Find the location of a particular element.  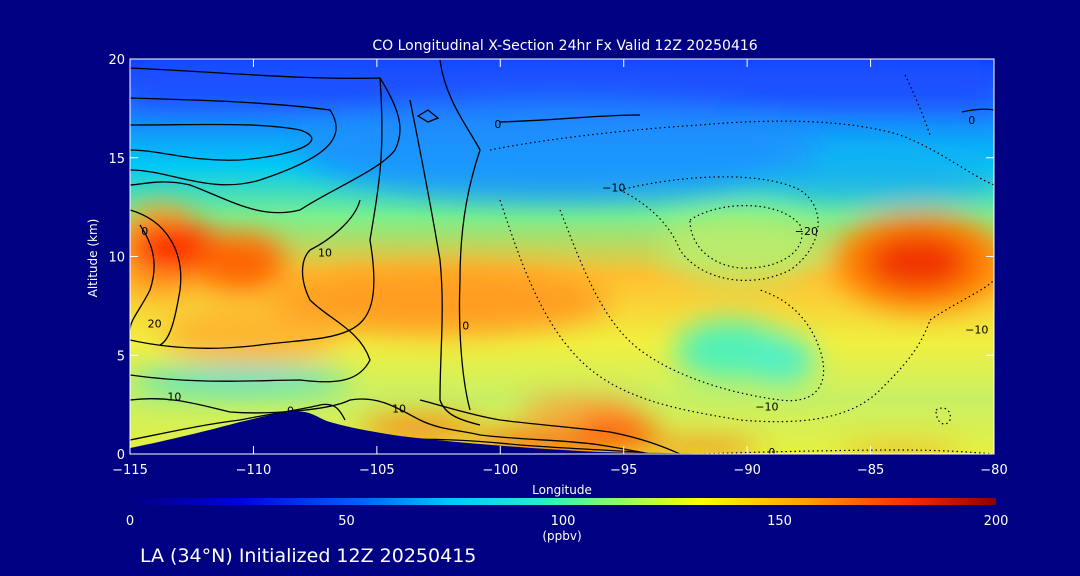

colorbar is located at coordinates (563, 501).